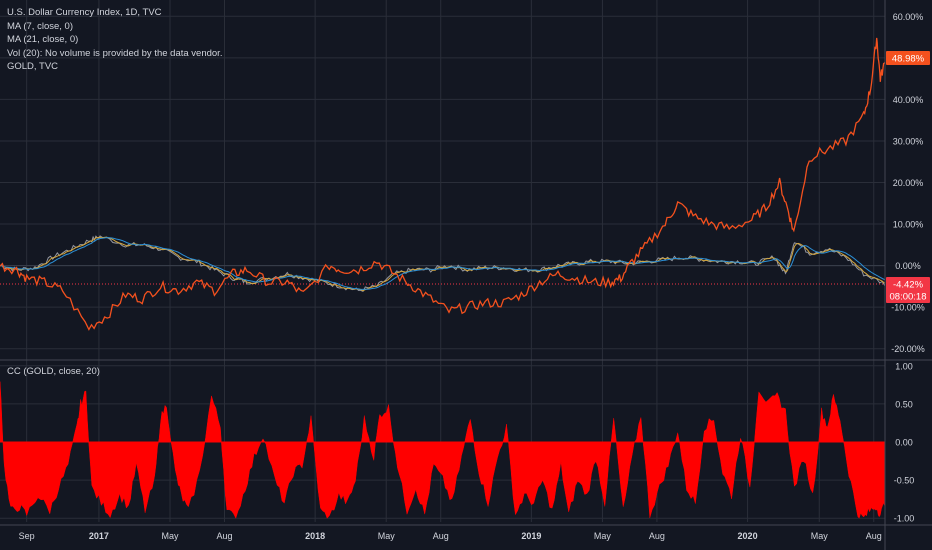 The width and height of the screenshot is (932, 550). What do you see at coordinates (904, 481) in the screenshot?
I see `cc-tick-label: -0.50` at bounding box center [904, 481].